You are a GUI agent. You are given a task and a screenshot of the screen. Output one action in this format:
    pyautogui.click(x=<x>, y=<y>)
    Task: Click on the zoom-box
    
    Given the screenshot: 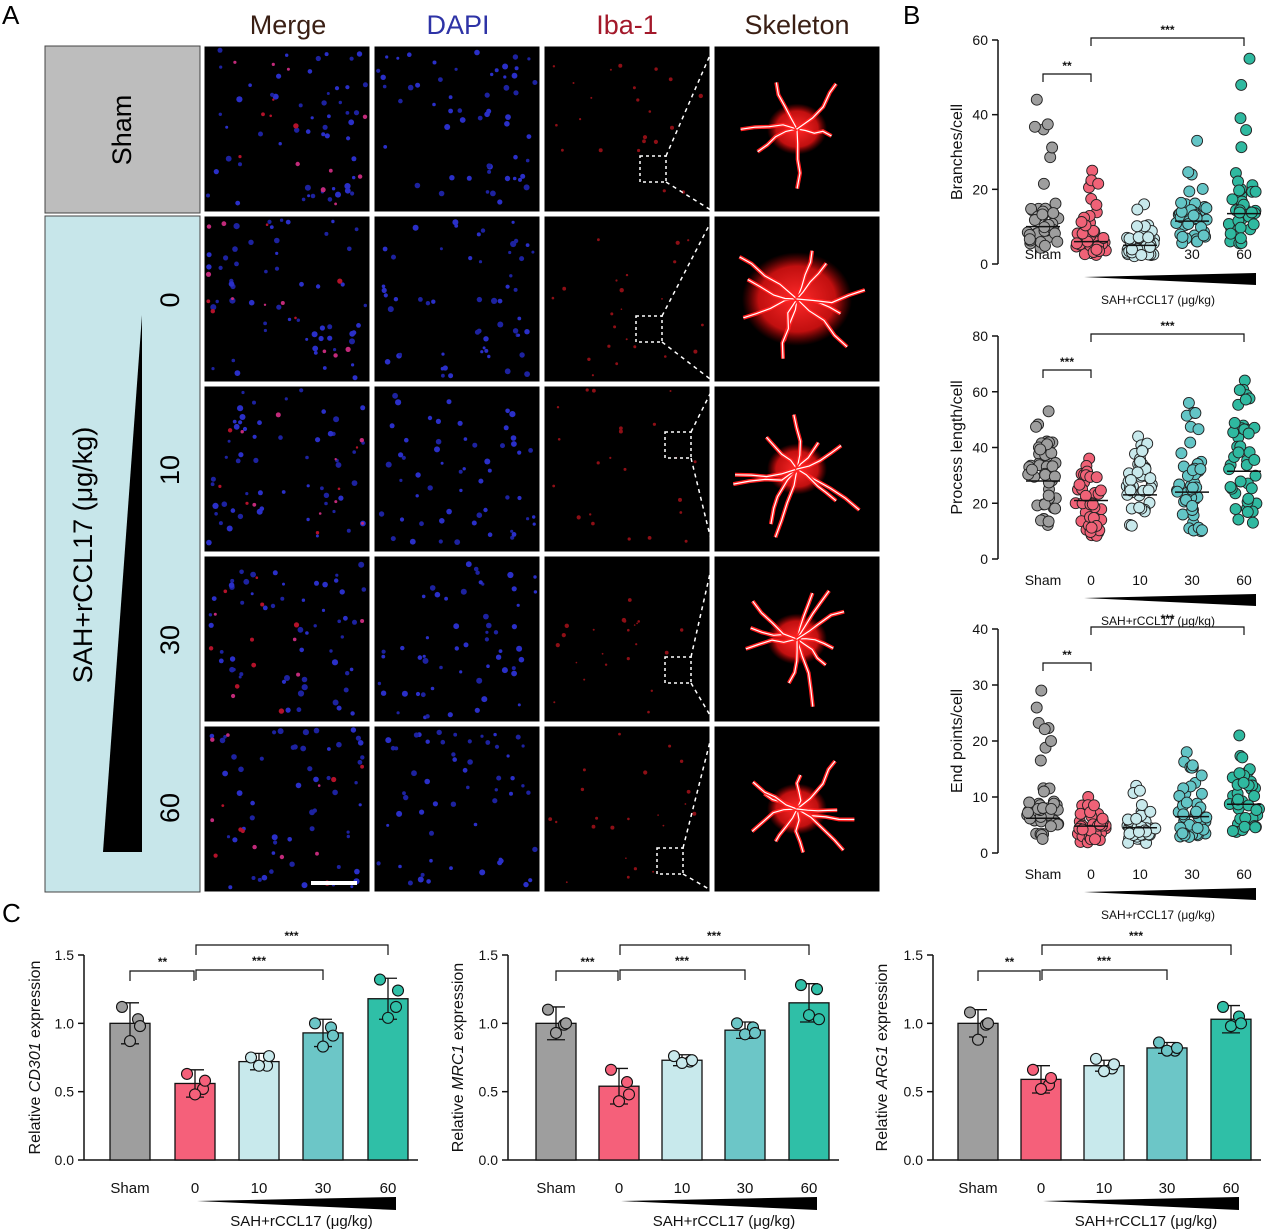 What is the action you would take?
    pyautogui.click(x=649, y=329)
    